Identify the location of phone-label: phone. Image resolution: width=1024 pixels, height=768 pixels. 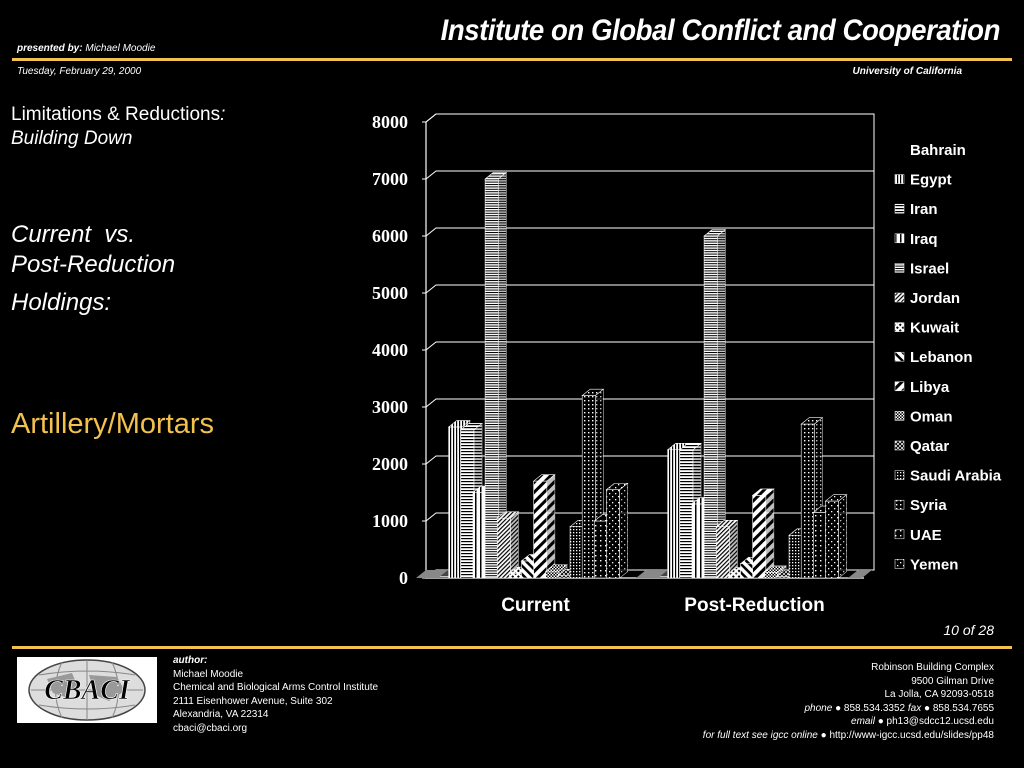
(818, 708).